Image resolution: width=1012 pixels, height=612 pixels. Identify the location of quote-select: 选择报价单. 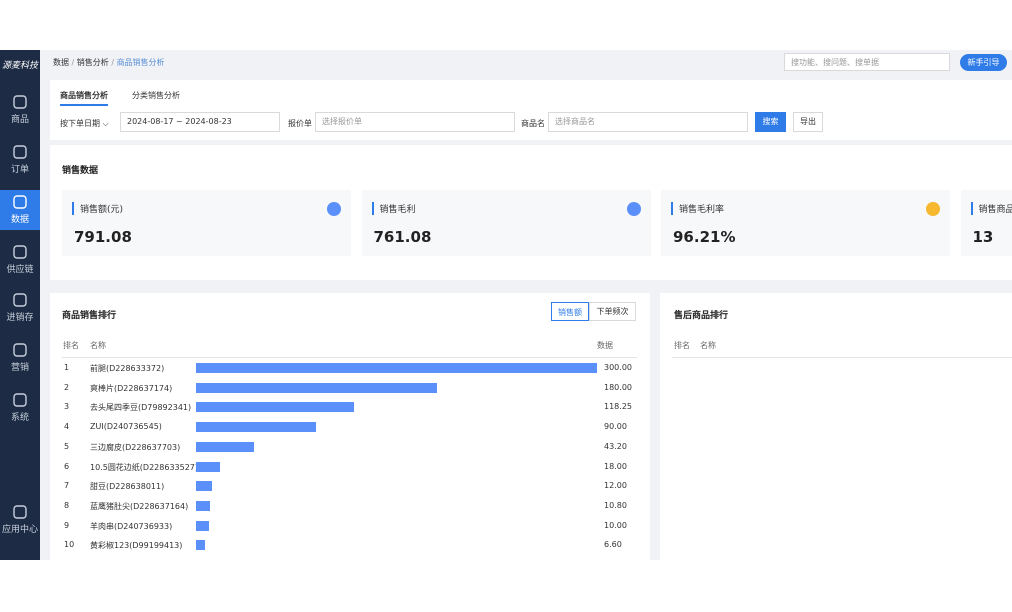
(415, 122).